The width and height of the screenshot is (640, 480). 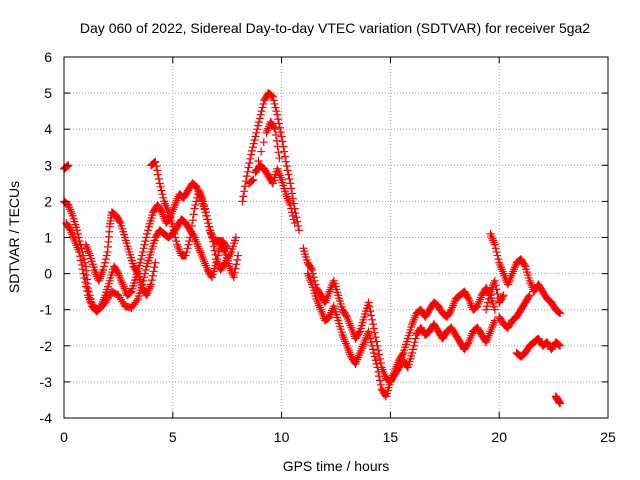 What do you see at coordinates (48, 274) in the screenshot?
I see `y-tick-label: 0` at bounding box center [48, 274].